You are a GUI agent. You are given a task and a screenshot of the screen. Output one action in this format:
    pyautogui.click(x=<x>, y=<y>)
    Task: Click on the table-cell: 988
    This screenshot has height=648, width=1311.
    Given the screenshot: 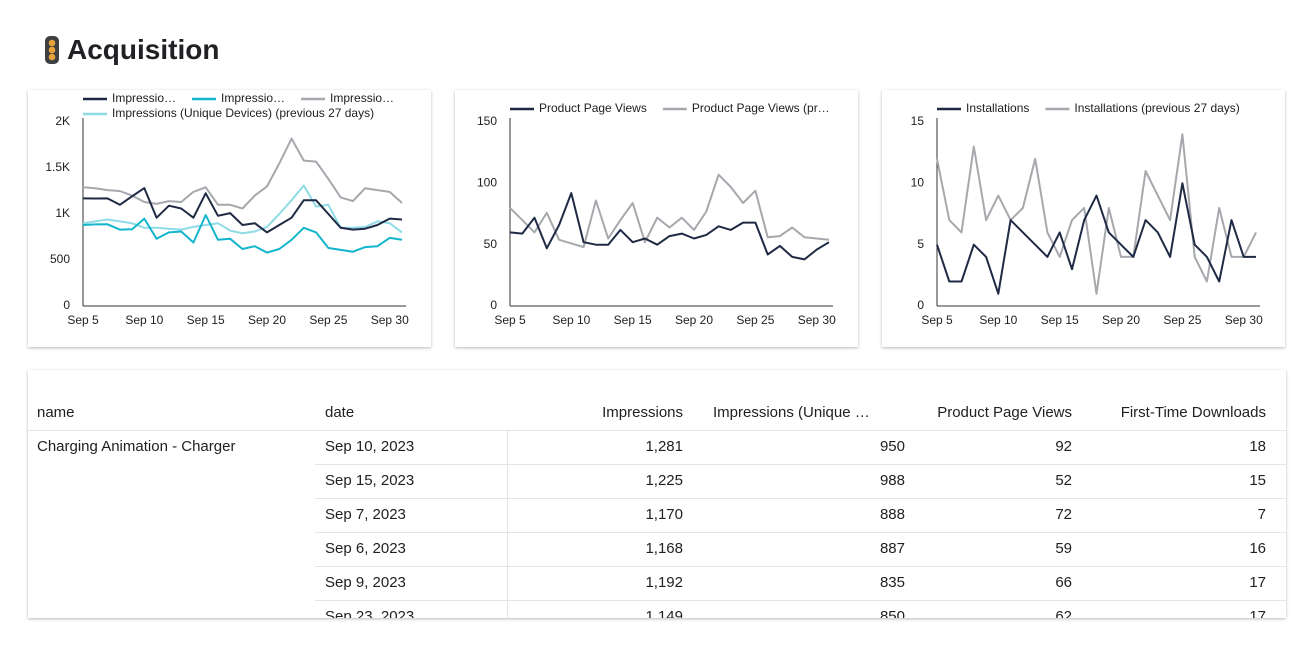 What is the action you would take?
    pyautogui.click(x=892, y=480)
    